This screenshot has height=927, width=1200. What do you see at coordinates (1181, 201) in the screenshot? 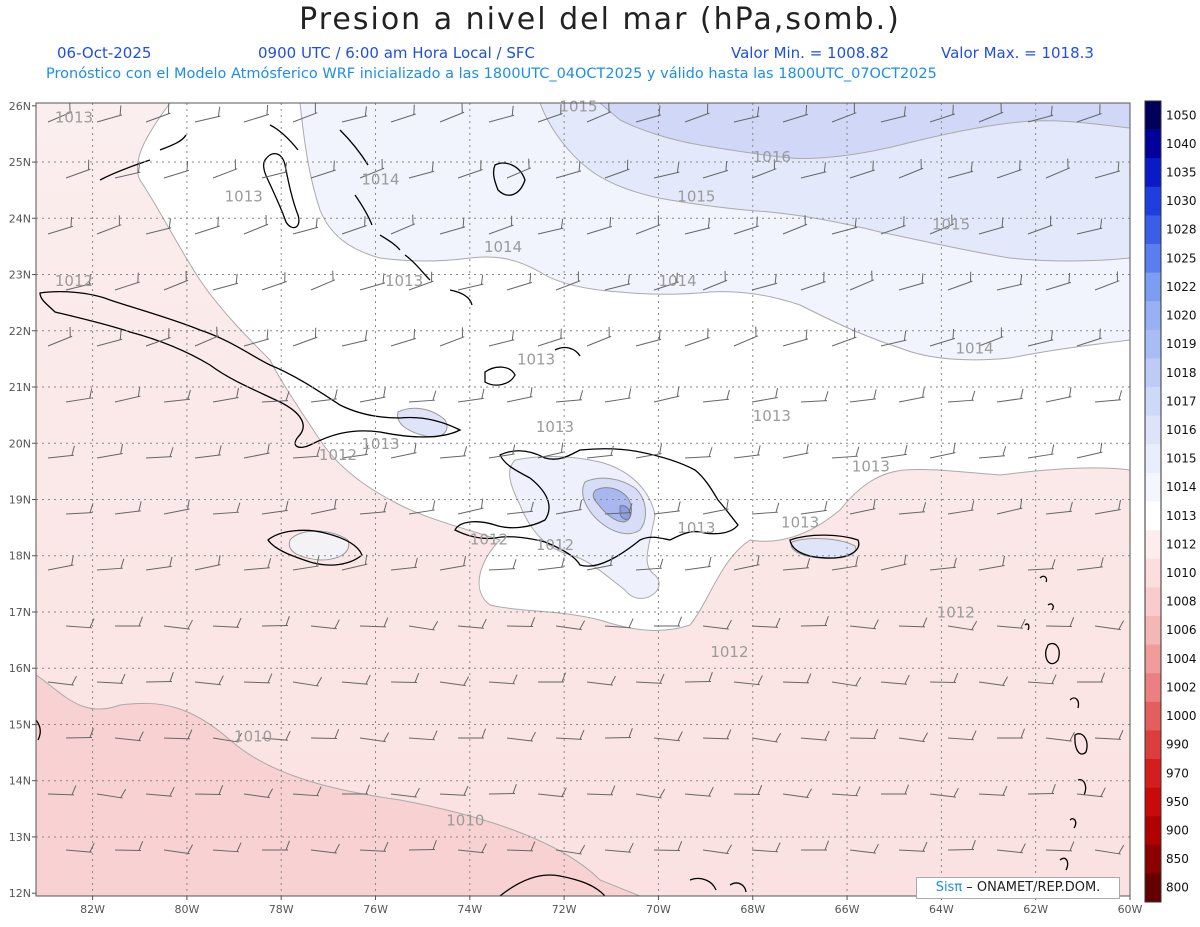
I see `colorbar-label: 1030` at bounding box center [1181, 201].